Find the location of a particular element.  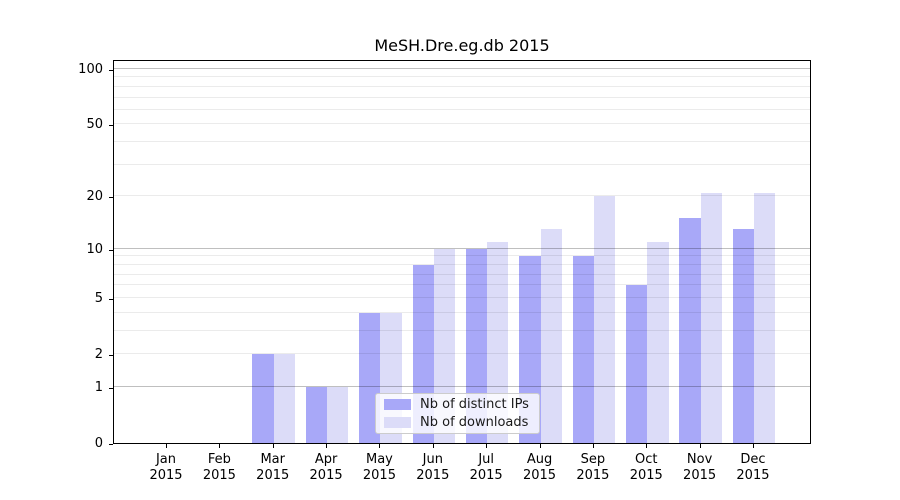

legend-swatch-distinct-ips is located at coordinates (397, 404).